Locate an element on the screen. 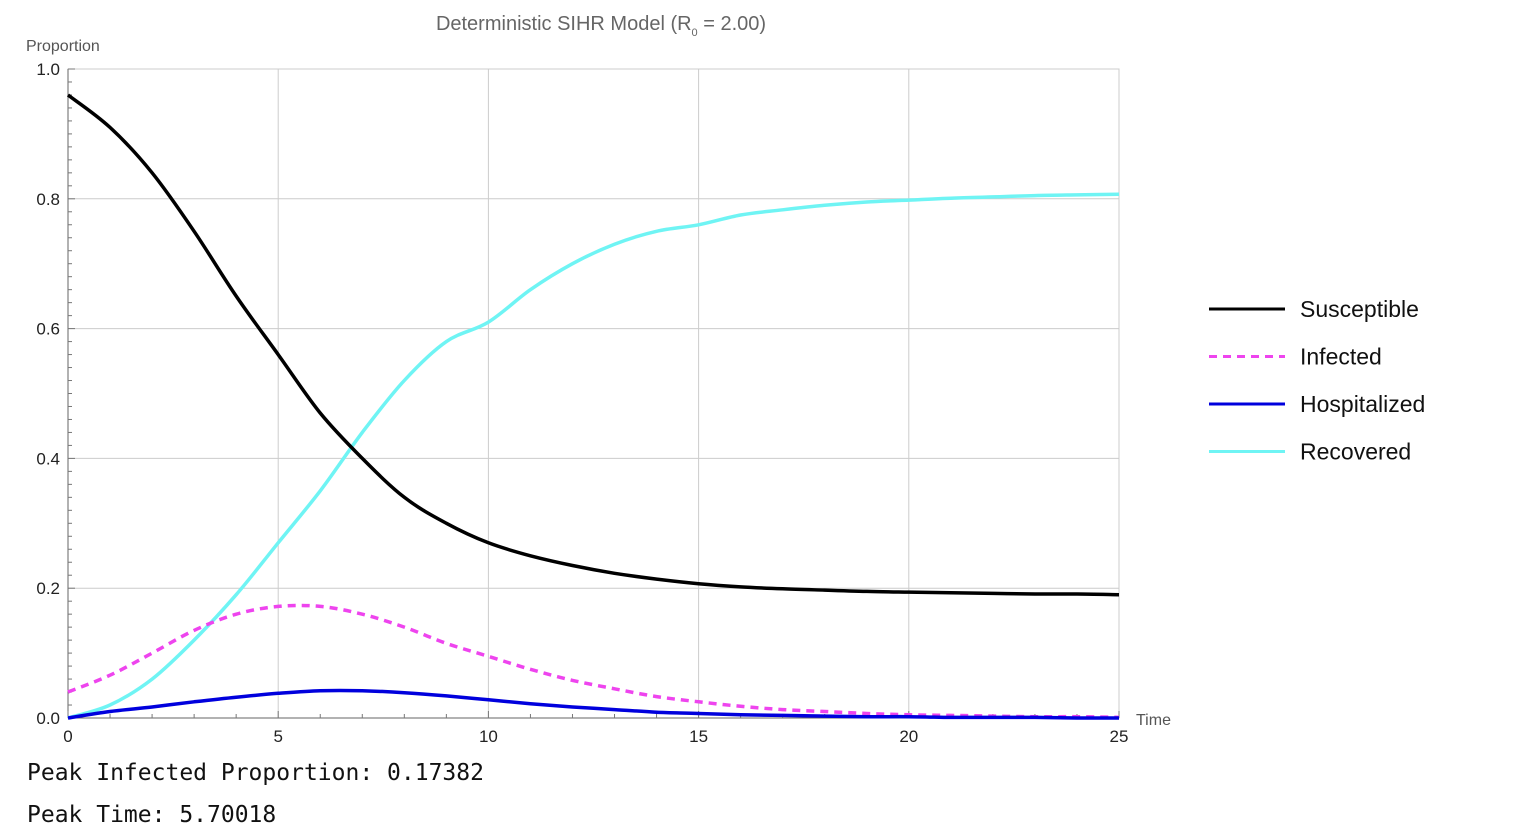  legend-label-infected: Infected is located at coordinates (1341, 357).